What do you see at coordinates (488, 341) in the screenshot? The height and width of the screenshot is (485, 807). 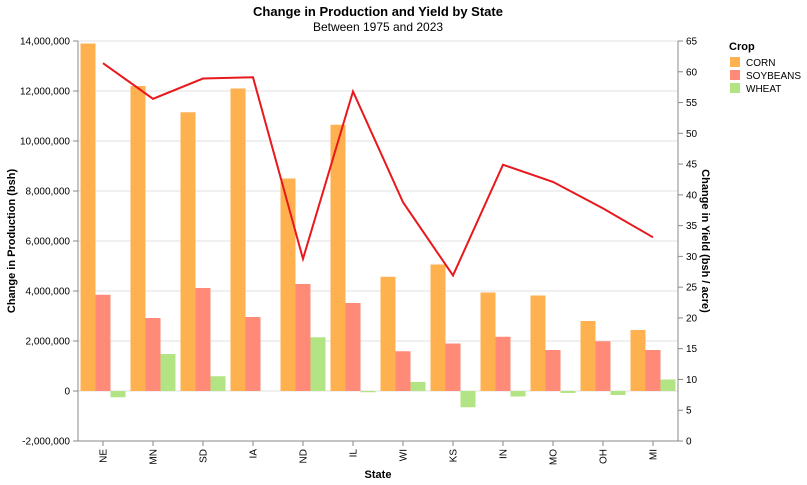 I see `bar-corn-in` at bounding box center [488, 341].